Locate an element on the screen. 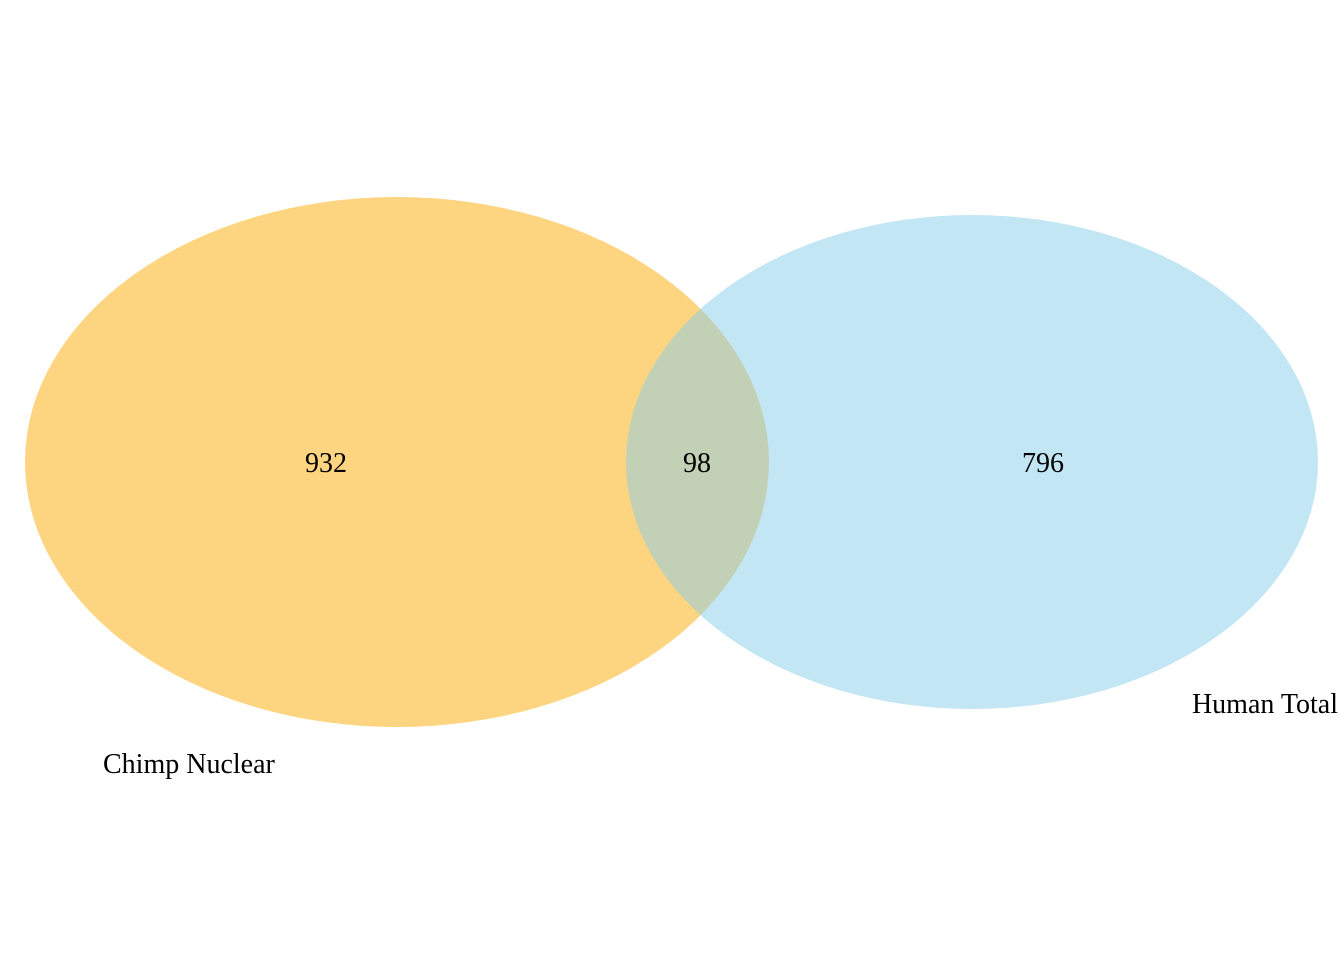  human-total-only-count: 796 is located at coordinates (1043, 463).